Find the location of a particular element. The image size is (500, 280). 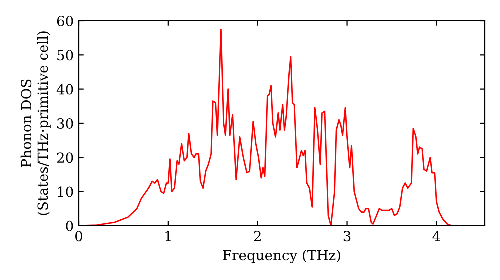

y-tick-label: 20 is located at coordinates (65, 158).